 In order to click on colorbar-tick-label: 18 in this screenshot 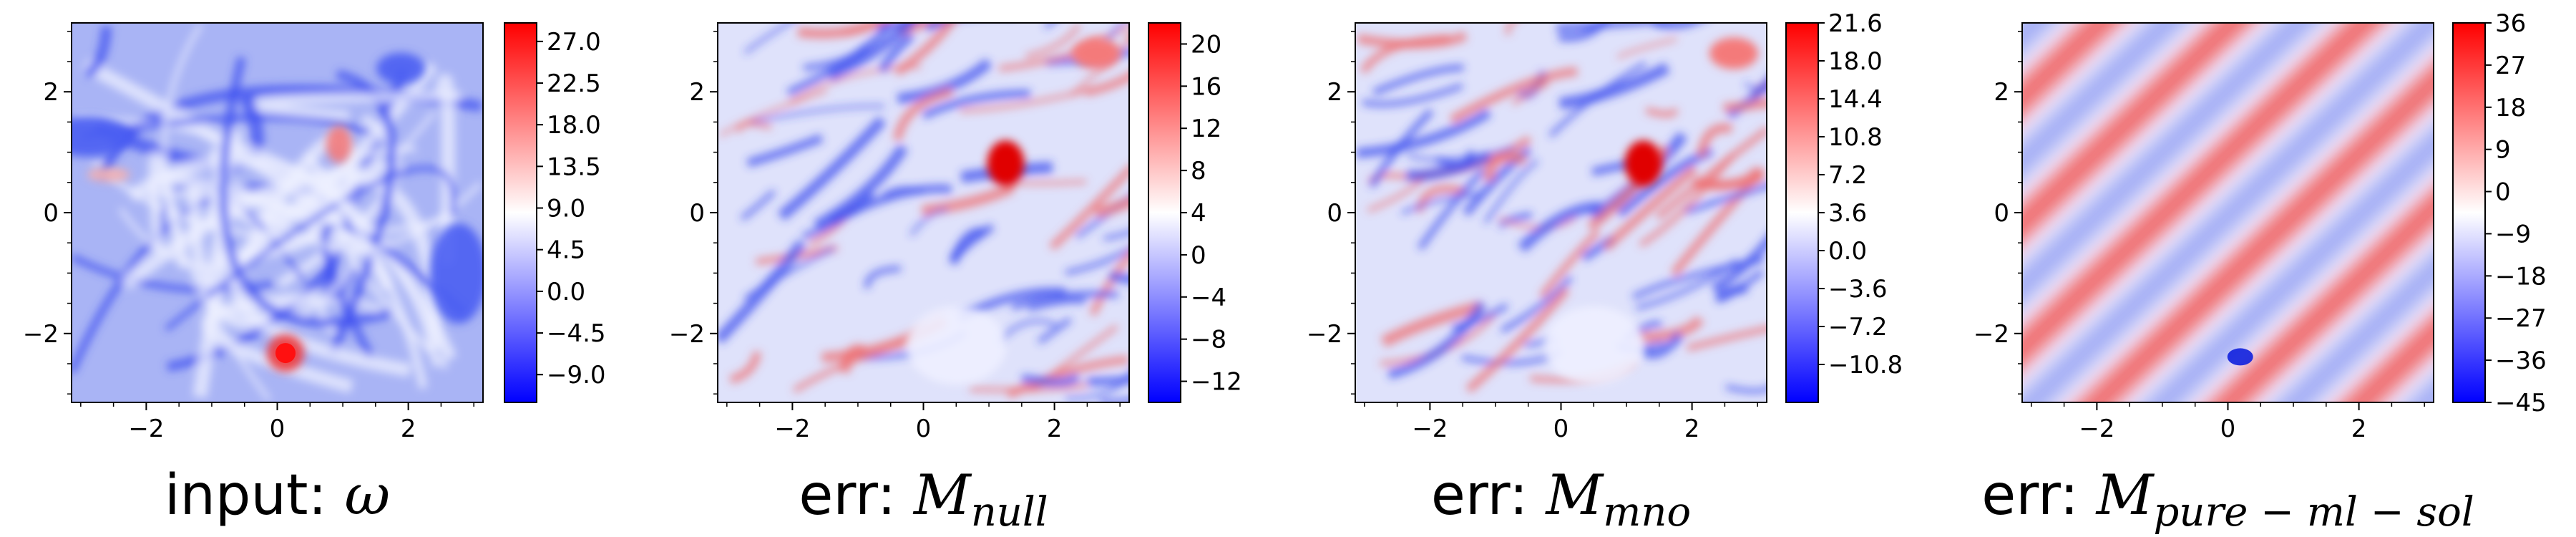, I will do `click(2510, 108)`.